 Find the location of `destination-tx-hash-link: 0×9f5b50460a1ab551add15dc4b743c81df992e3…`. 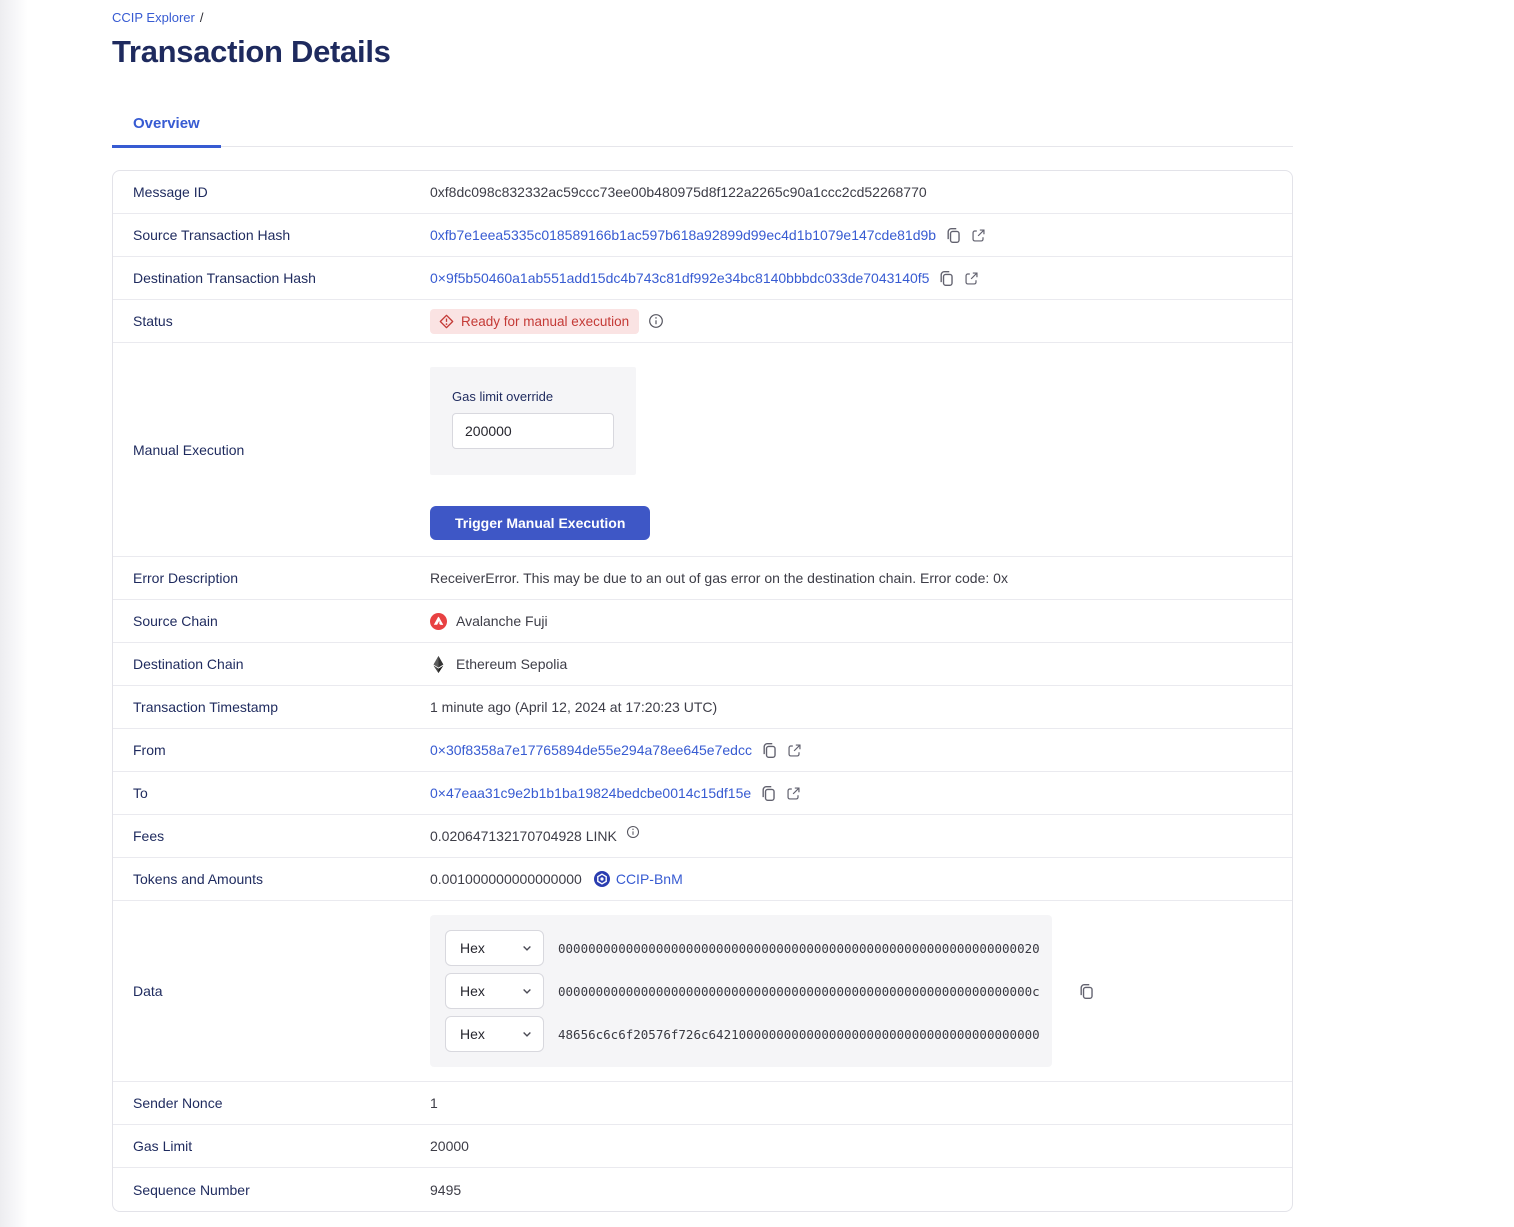

destination-tx-hash-link: 0×9f5b50460a1ab551add15dc4b743c81df992e3… is located at coordinates (680, 278).